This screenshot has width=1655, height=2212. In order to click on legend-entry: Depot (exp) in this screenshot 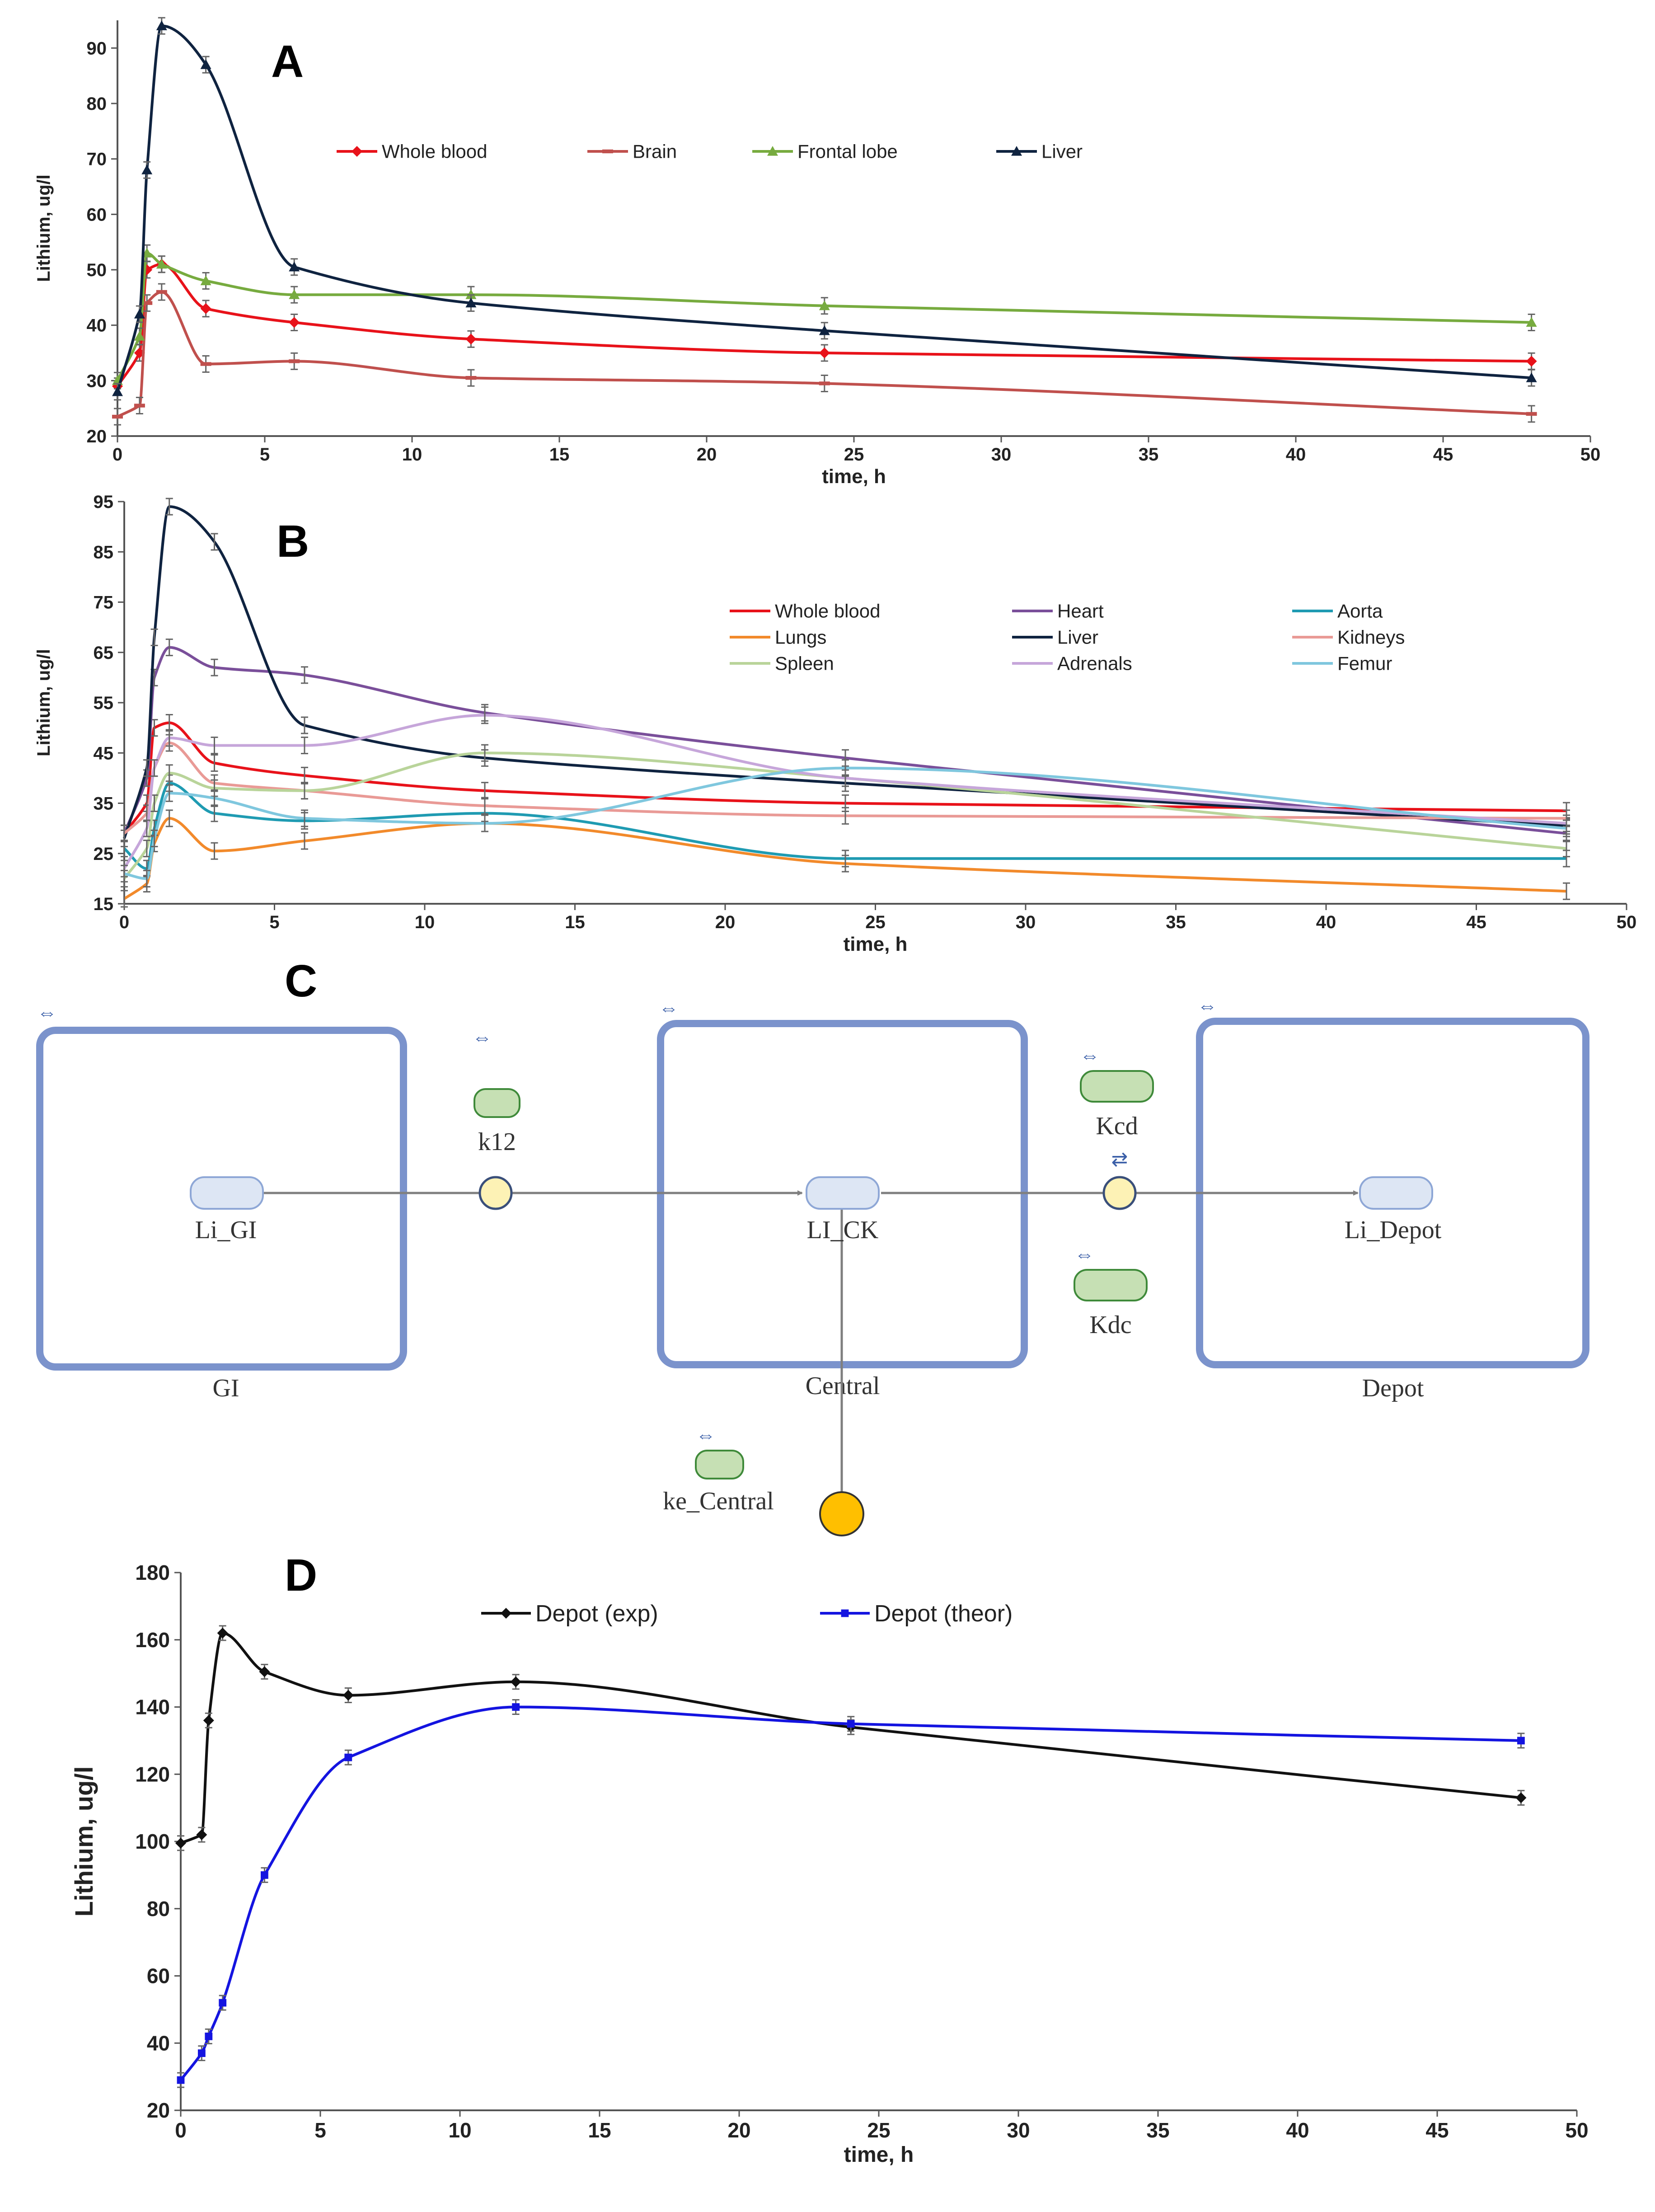, I will do `click(569, 1614)`.